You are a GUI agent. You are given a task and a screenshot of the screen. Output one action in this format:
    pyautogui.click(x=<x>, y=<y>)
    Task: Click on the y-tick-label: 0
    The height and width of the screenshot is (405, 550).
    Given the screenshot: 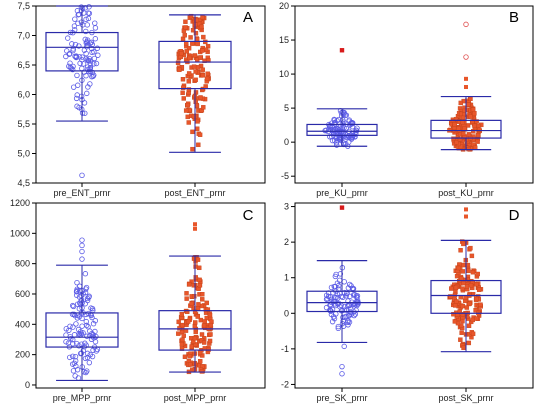 What is the action you would take?
    pyautogui.click(x=286, y=142)
    